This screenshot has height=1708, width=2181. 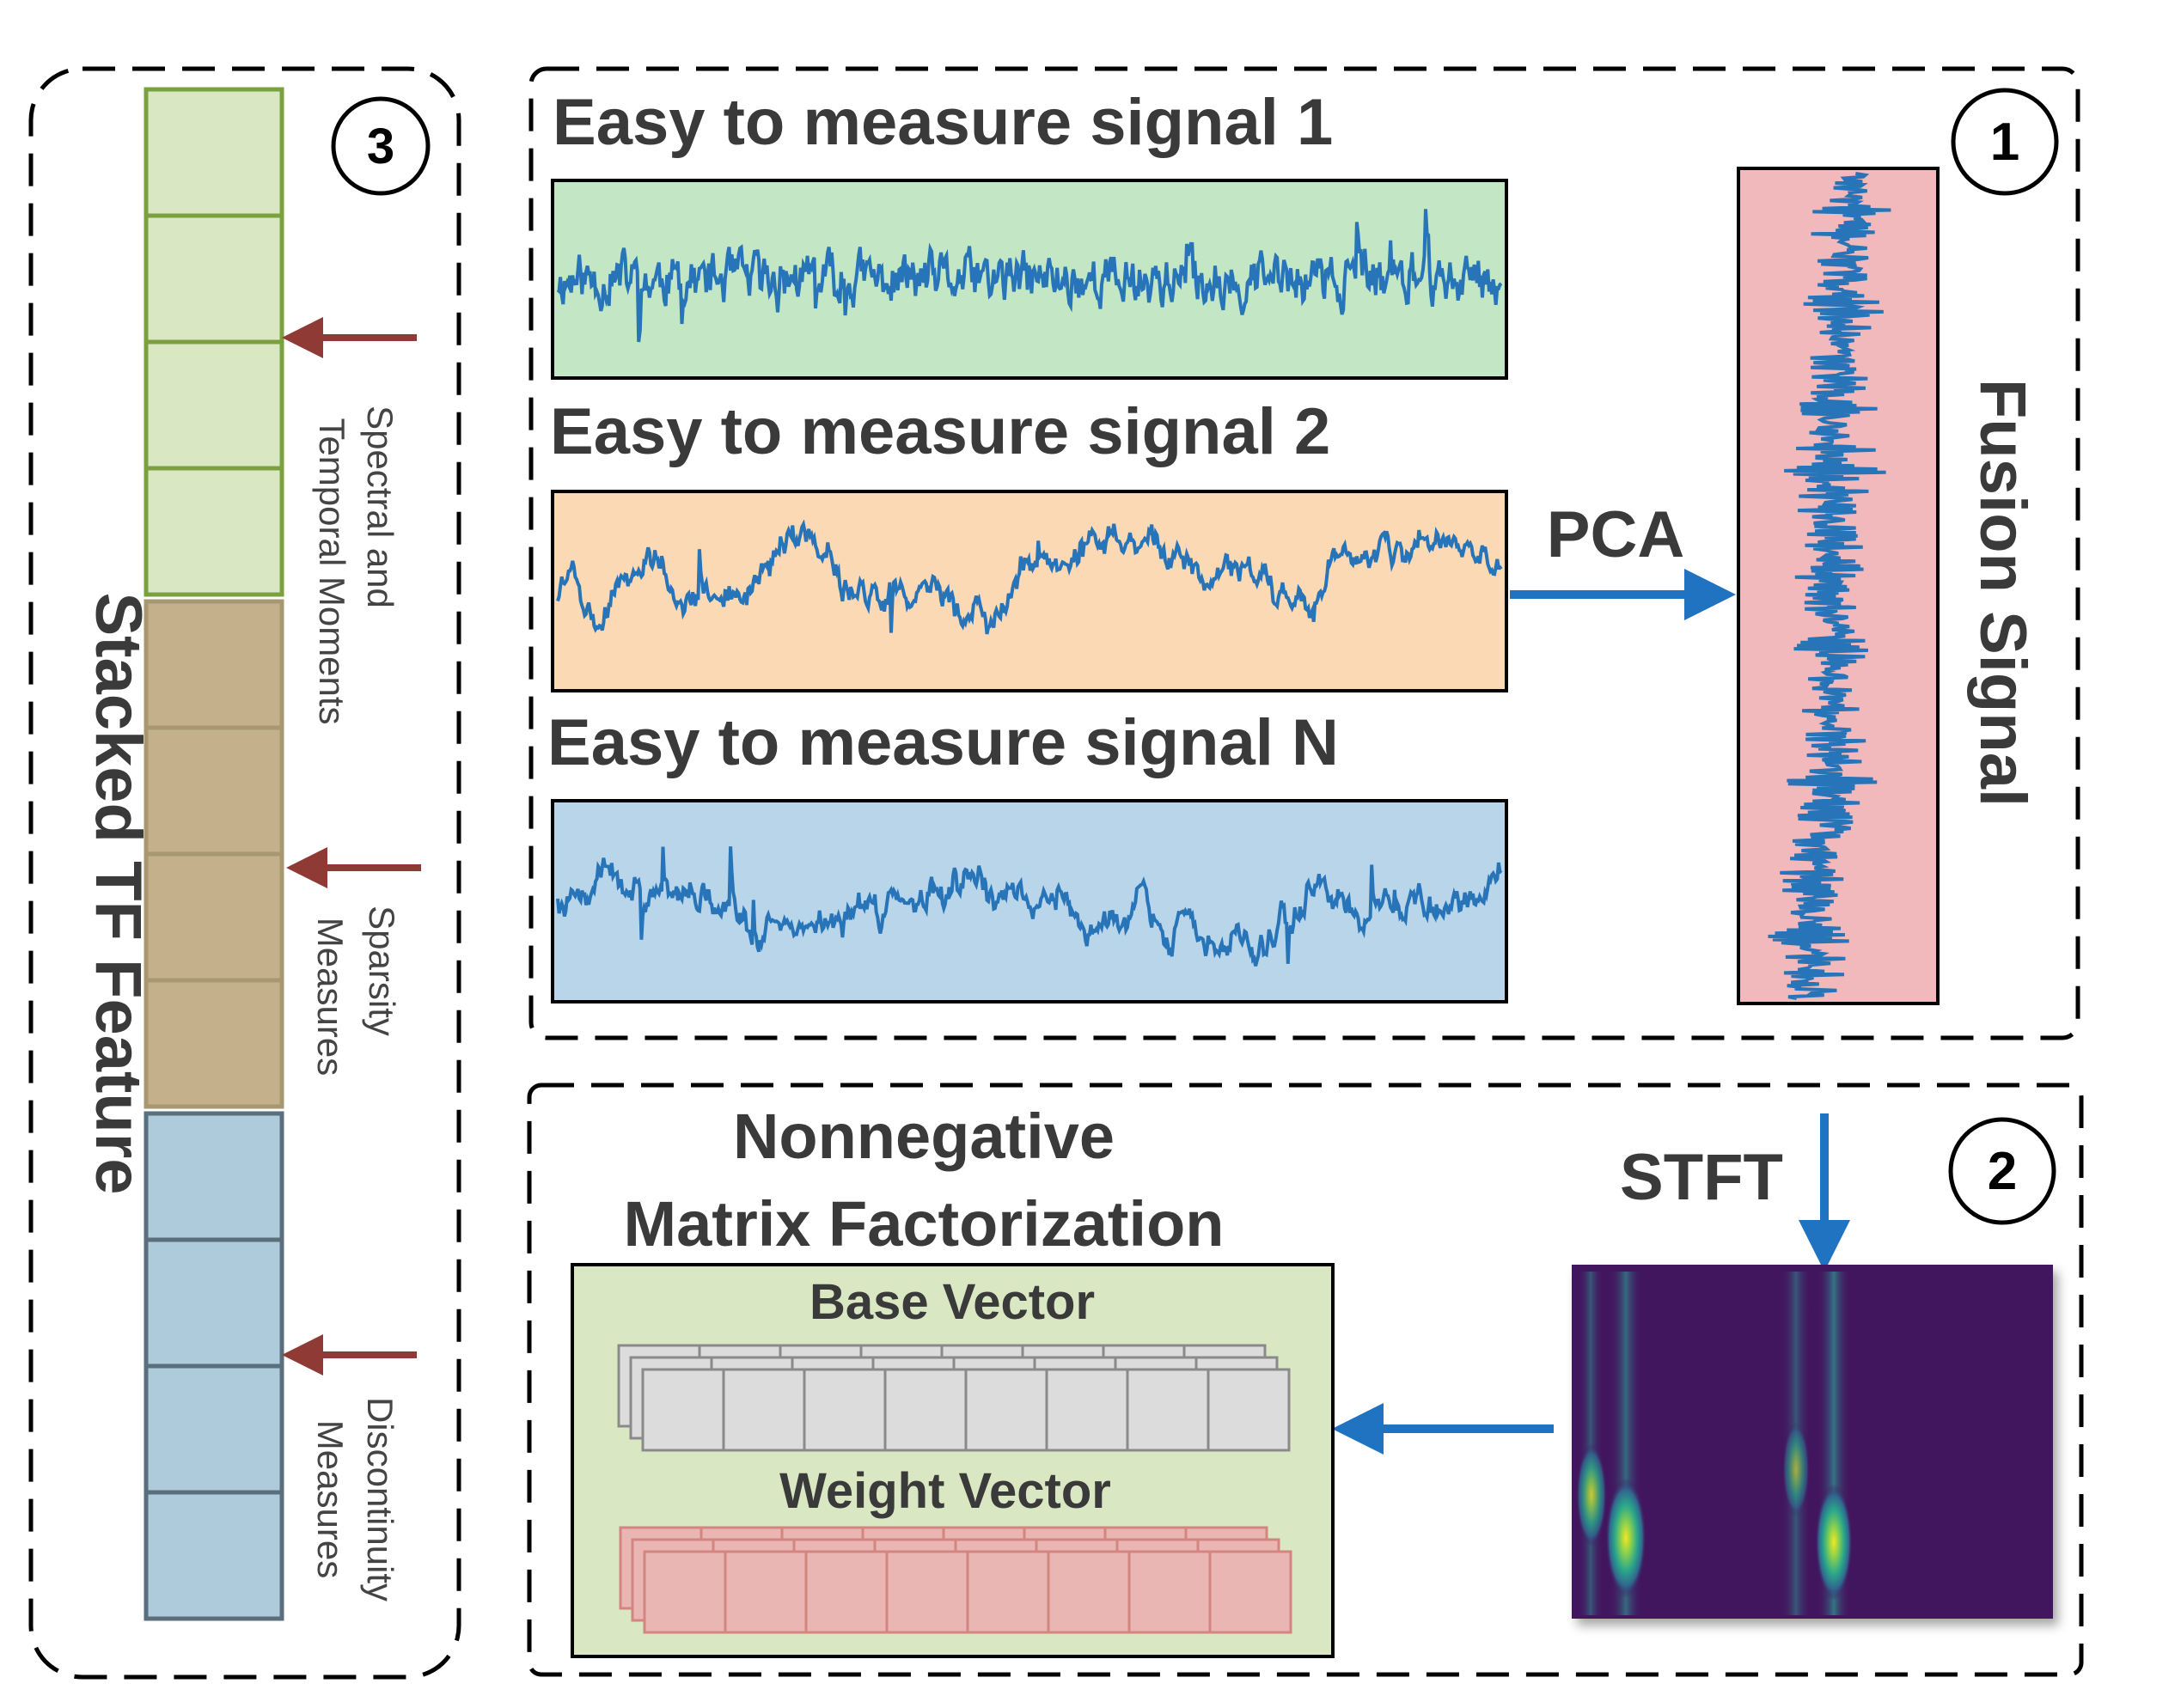 I want to click on stacked-tf-feature-label: Stacked TF Feature, so click(x=119, y=893).